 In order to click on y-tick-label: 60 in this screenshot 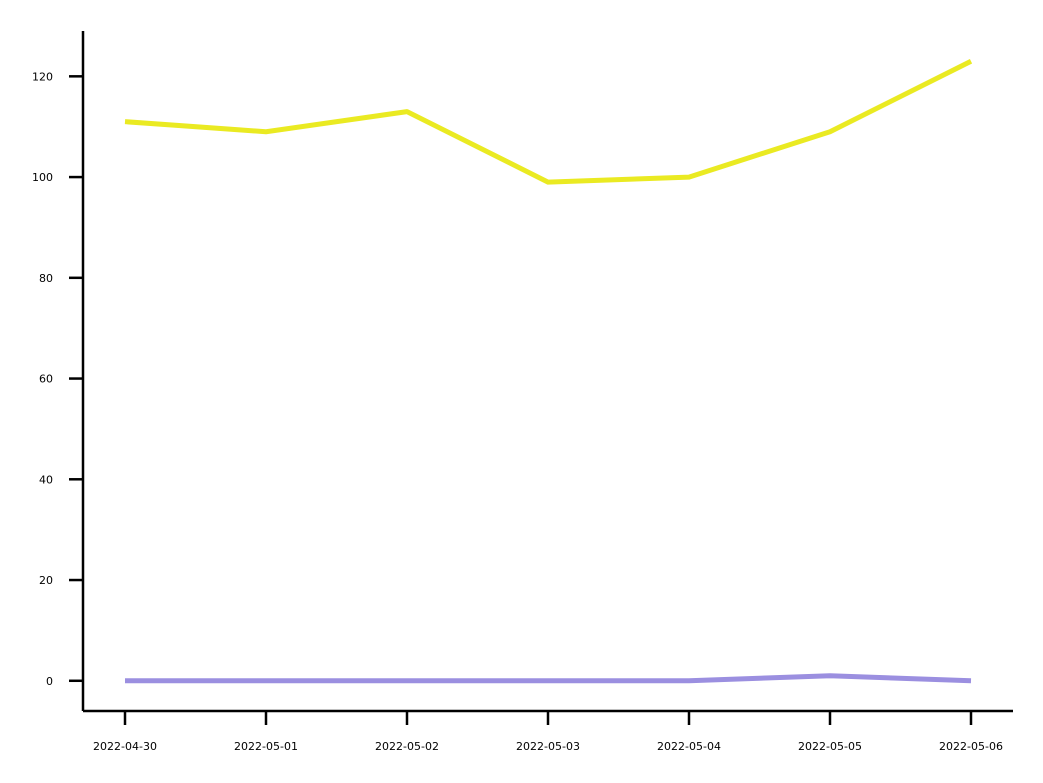, I will do `click(46, 379)`.